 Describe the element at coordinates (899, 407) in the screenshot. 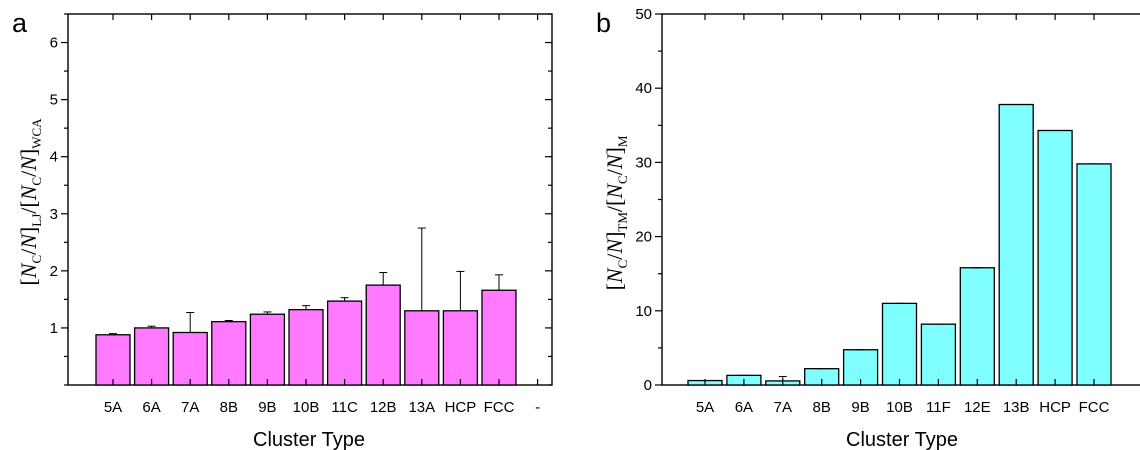

I see `chart-b-x-tick-label: 10B` at that location.